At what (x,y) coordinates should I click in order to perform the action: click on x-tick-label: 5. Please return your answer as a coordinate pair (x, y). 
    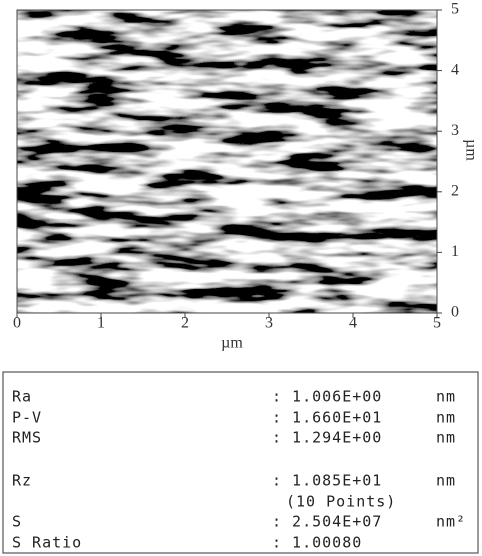
    Looking at the image, I should click on (437, 323).